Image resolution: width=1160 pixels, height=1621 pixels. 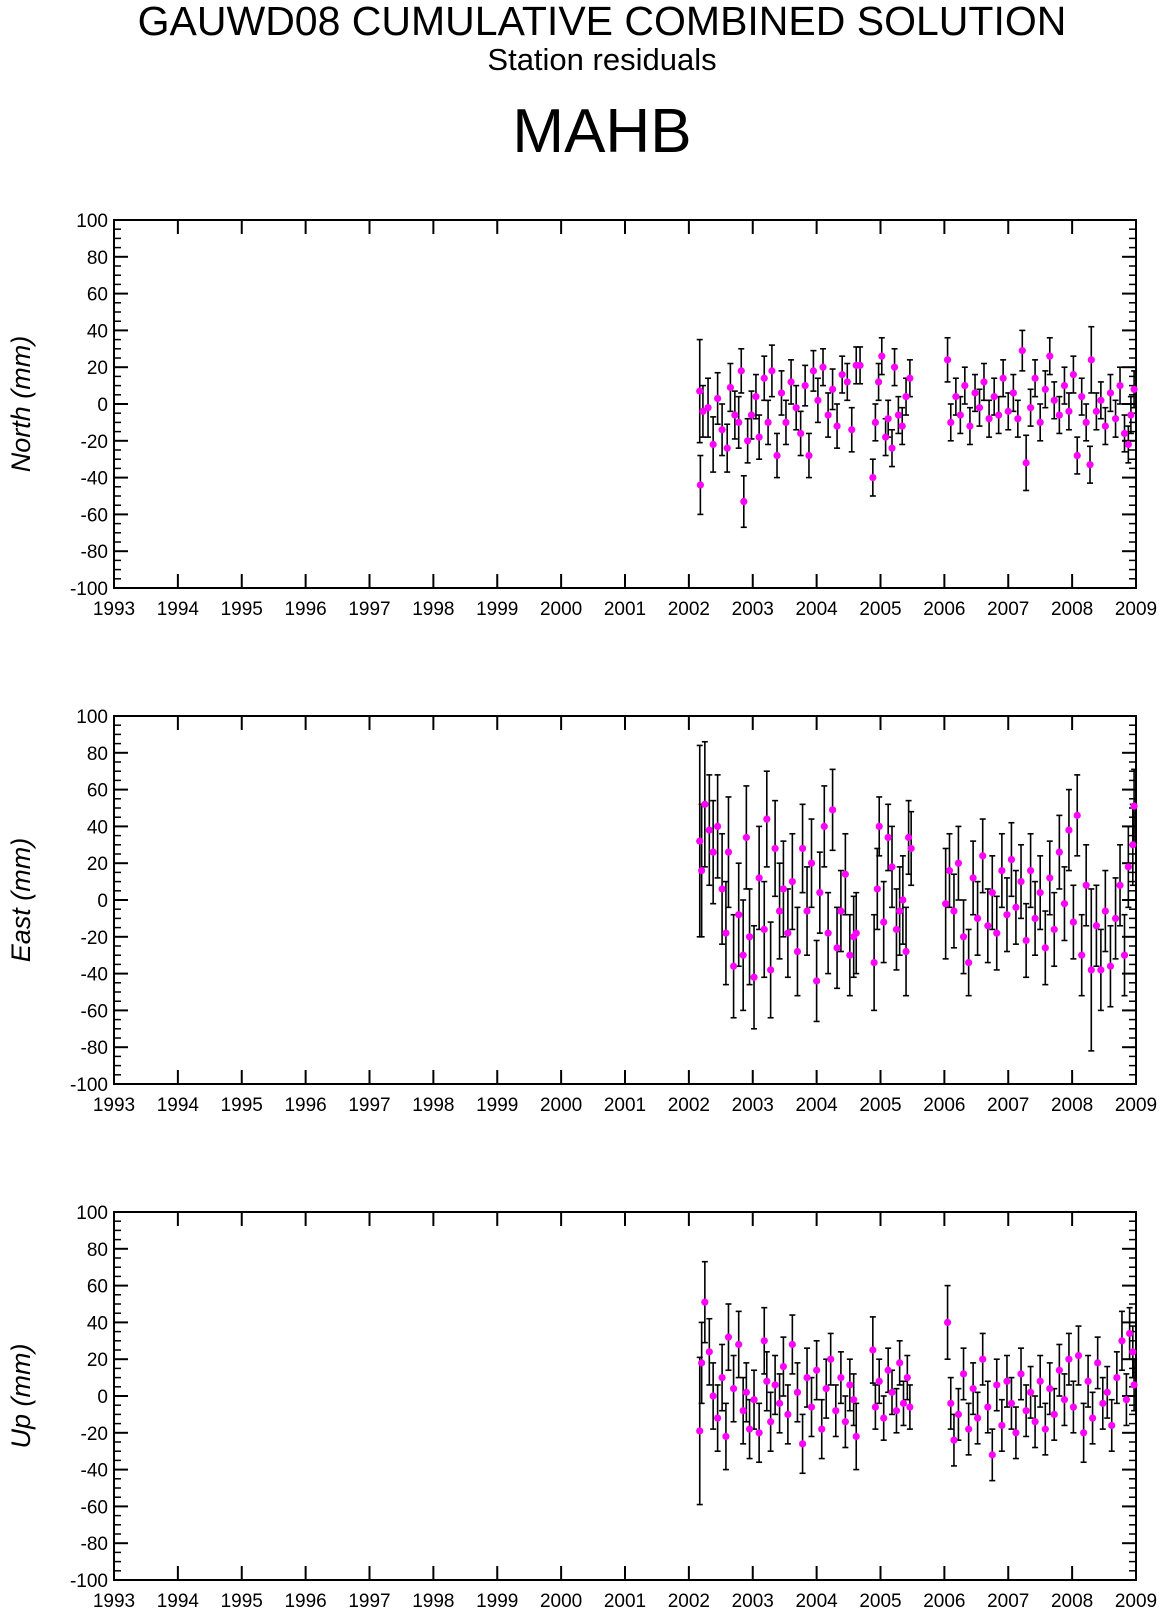 What do you see at coordinates (94, 515) in the screenshot?
I see `y-tick-label: -60` at bounding box center [94, 515].